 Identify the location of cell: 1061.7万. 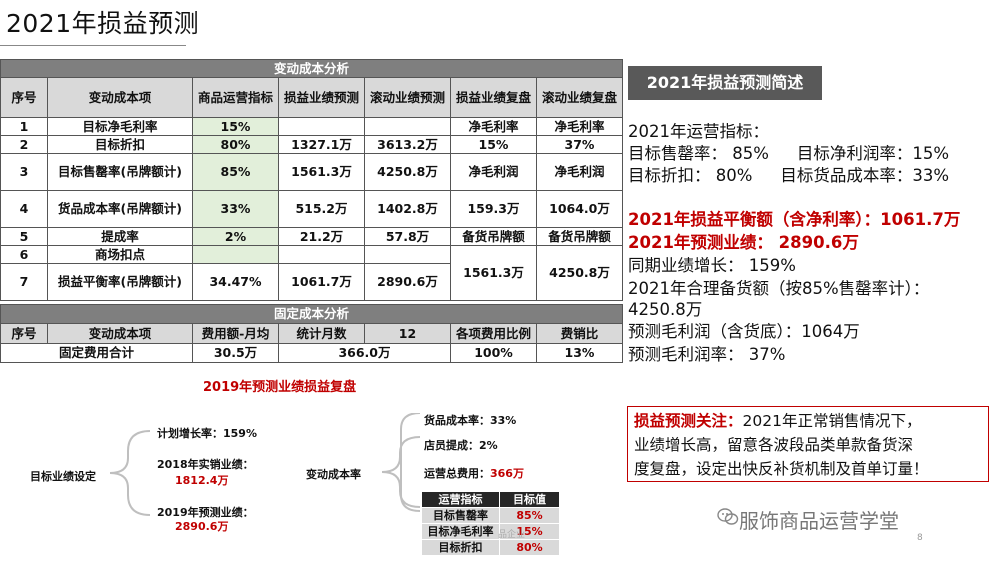
(321, 282).